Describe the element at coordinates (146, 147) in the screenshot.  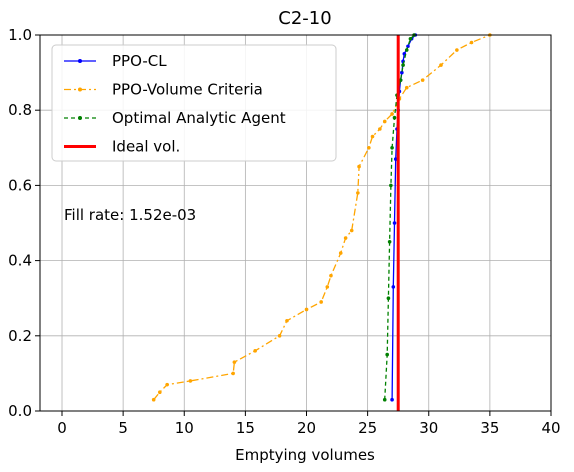
I see `legend-label: Ideal vol.` at that location.